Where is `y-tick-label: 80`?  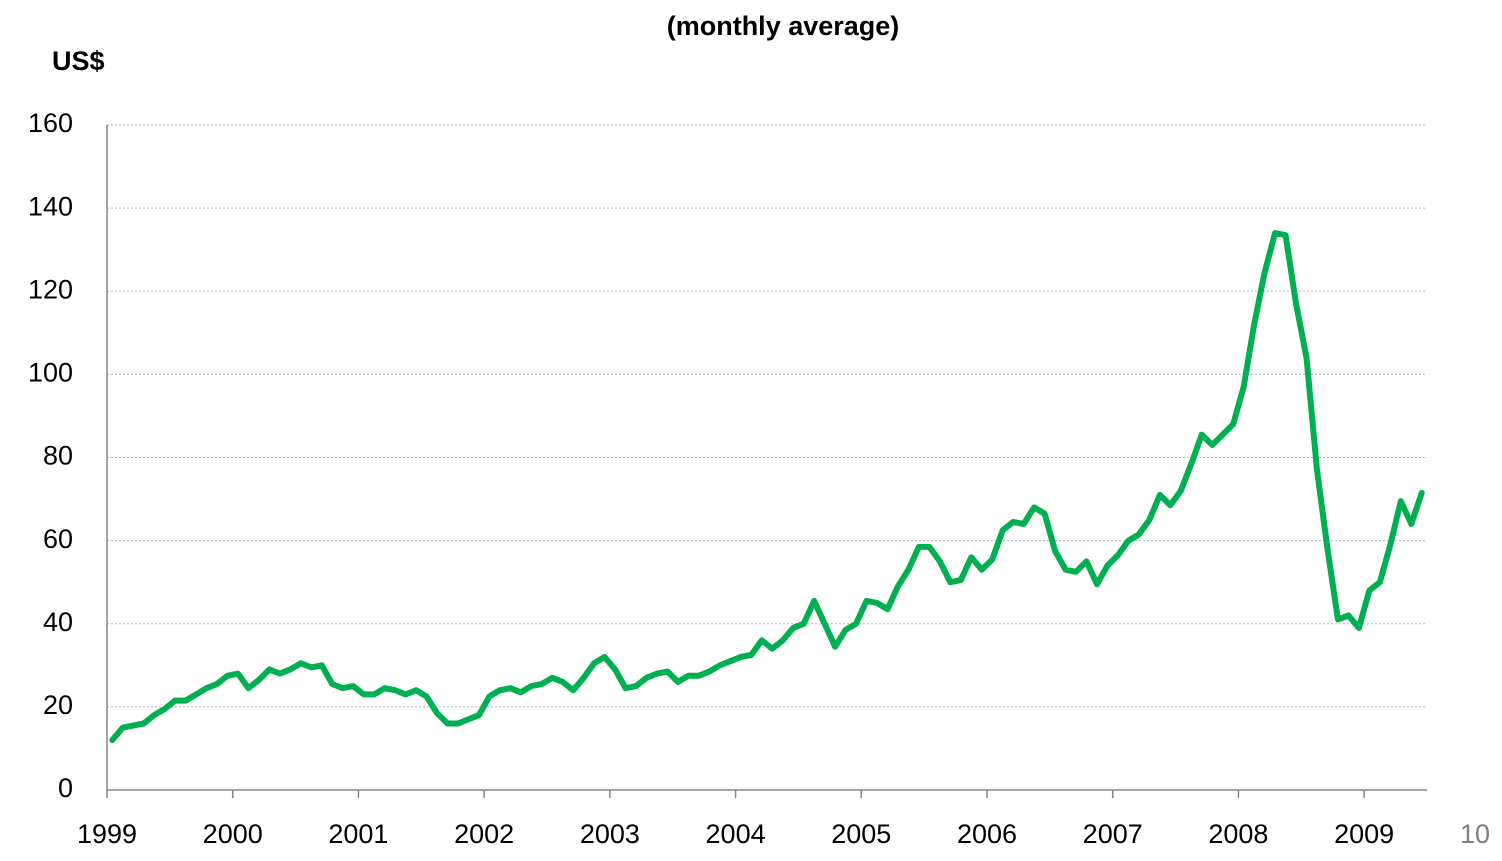
y-tick-label: 80 is located at coordinates (58, 456).